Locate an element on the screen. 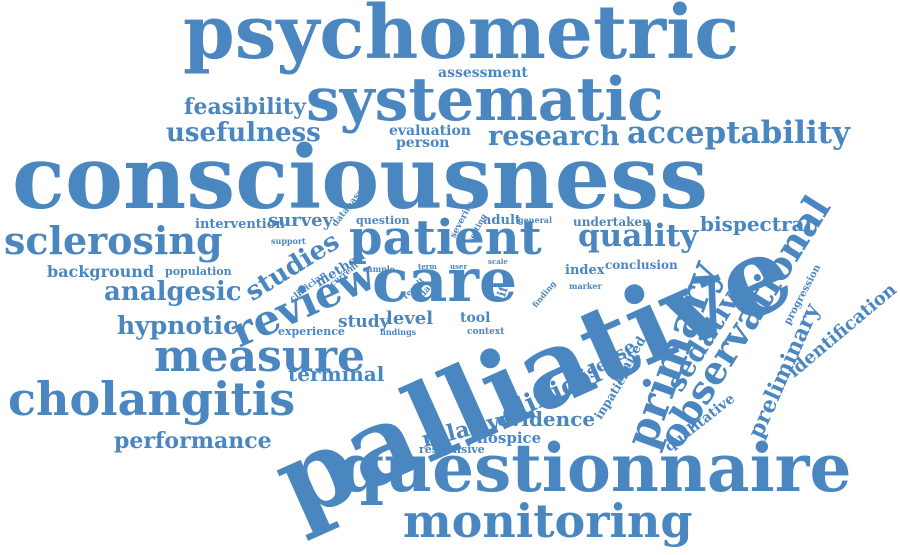 This screenshot has height=555, width=900. word-bispectral: bispectral is located at coordinates (756, 224).